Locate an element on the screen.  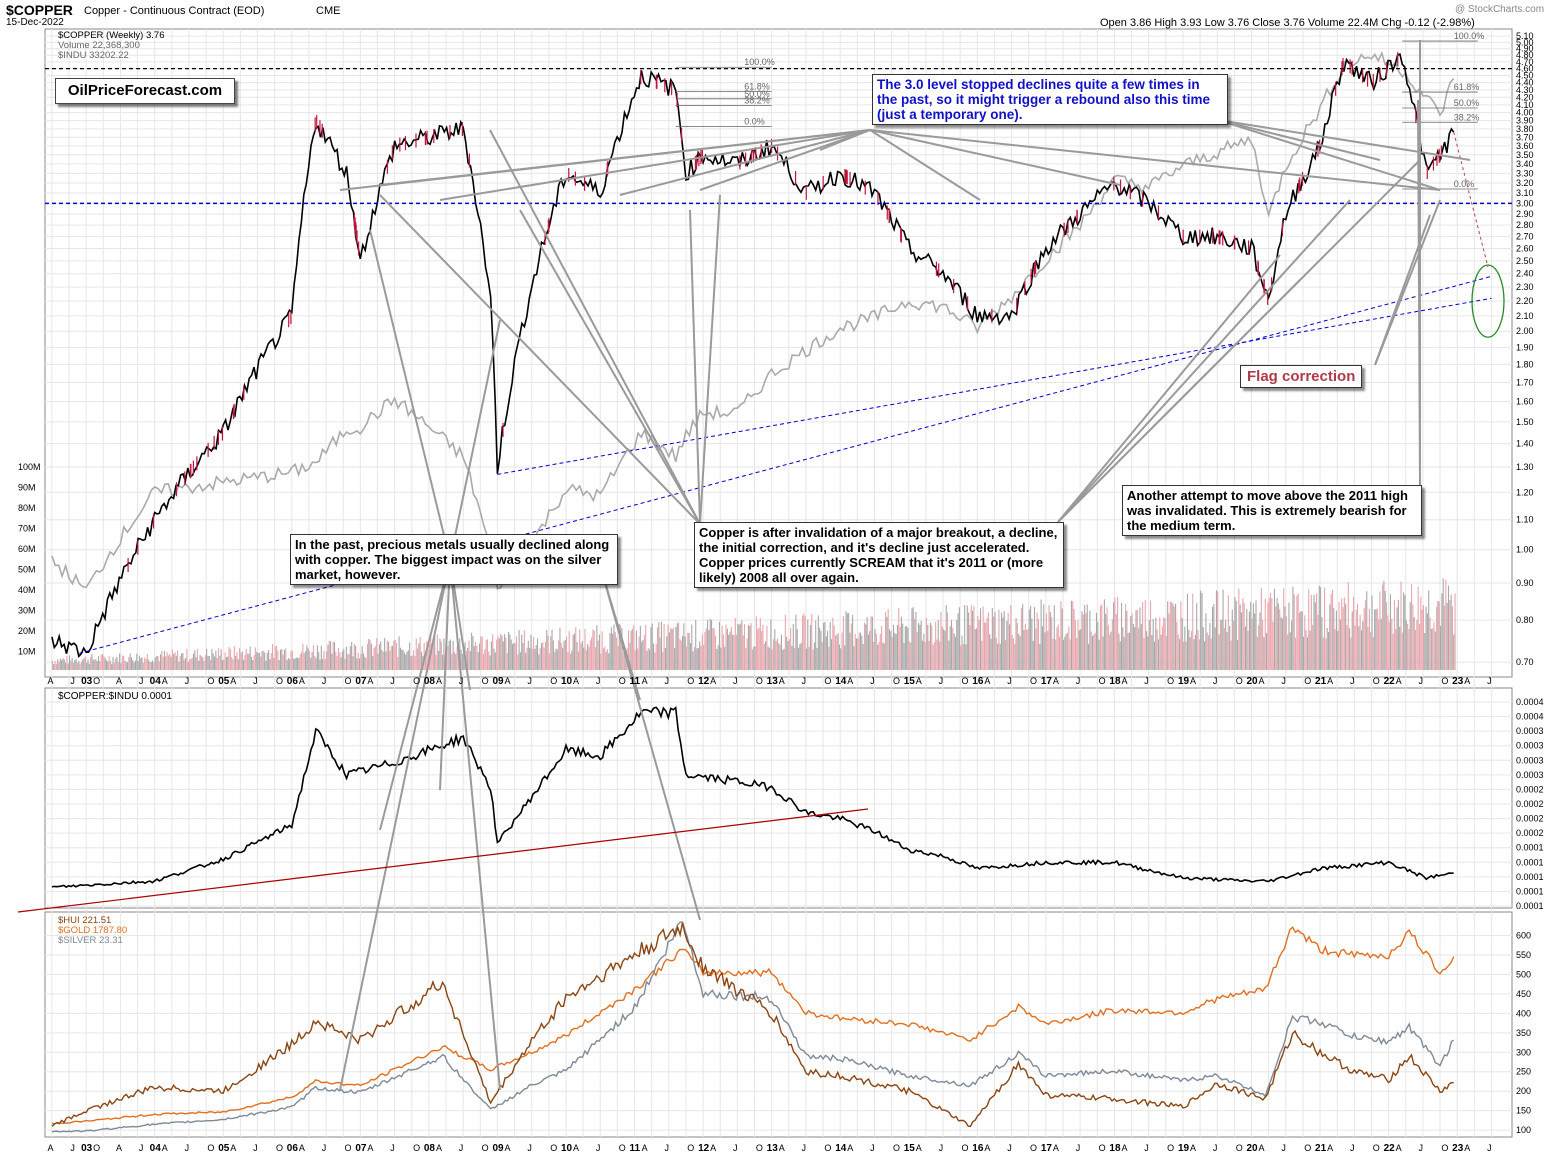
metals-tick-label: 150 is located at coordinates (1523, 1111).